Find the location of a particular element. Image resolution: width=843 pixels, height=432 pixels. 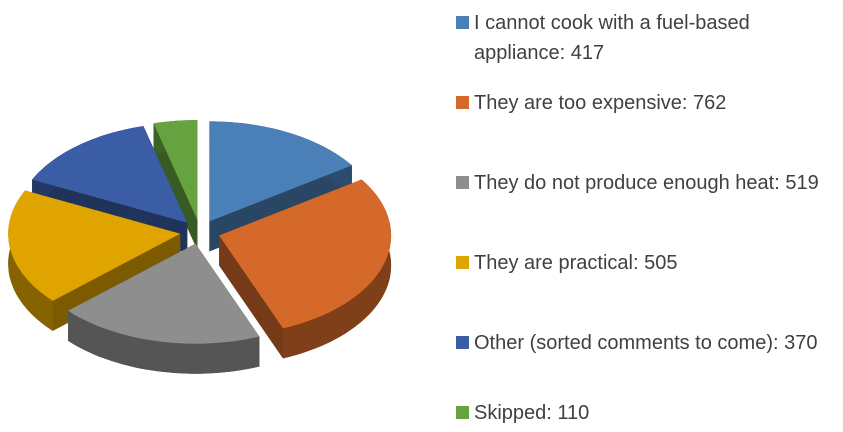

legend-item: They do not produce enough heat: 519 is located at coordinates (641, 183).